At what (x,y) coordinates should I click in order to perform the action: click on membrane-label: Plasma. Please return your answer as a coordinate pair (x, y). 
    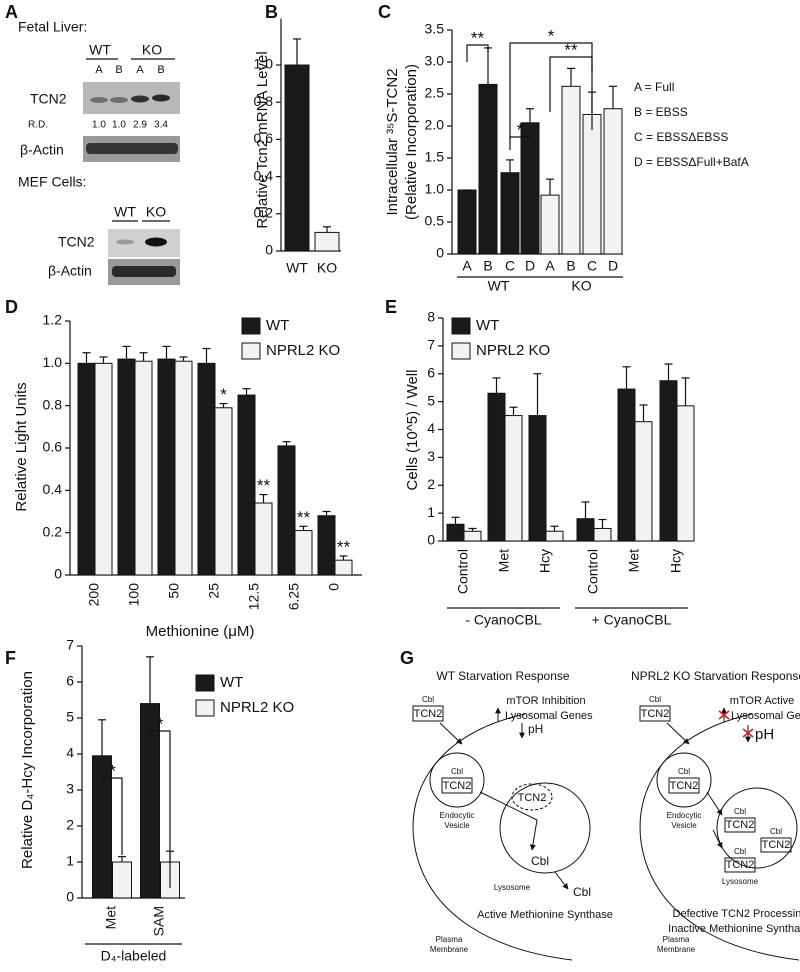
    Looking at the image, I should click on (449, 939).